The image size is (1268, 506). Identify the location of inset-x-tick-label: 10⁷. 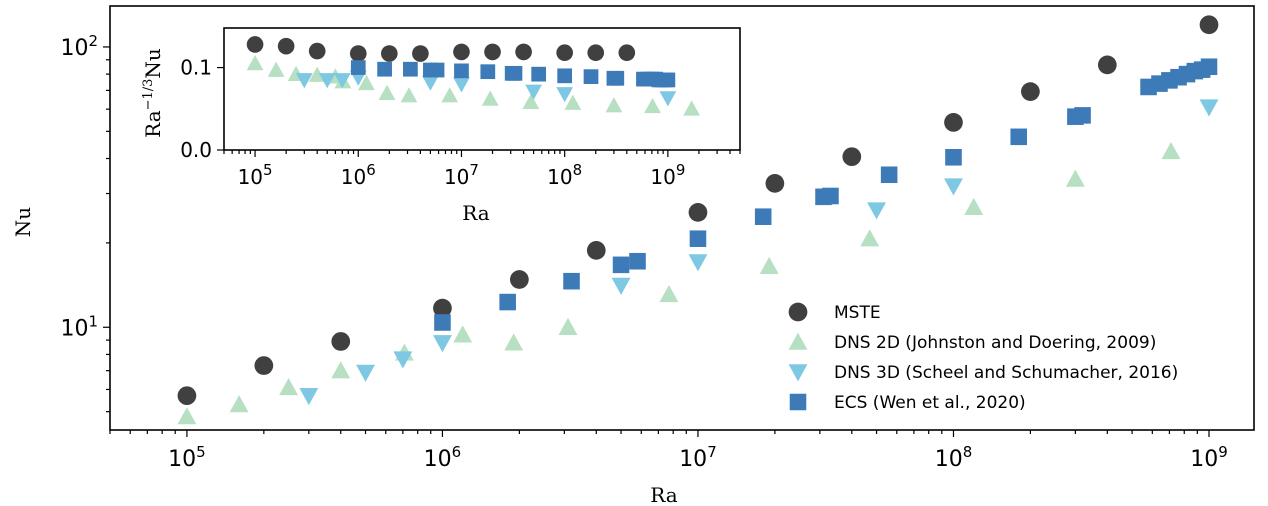
(461, 175).